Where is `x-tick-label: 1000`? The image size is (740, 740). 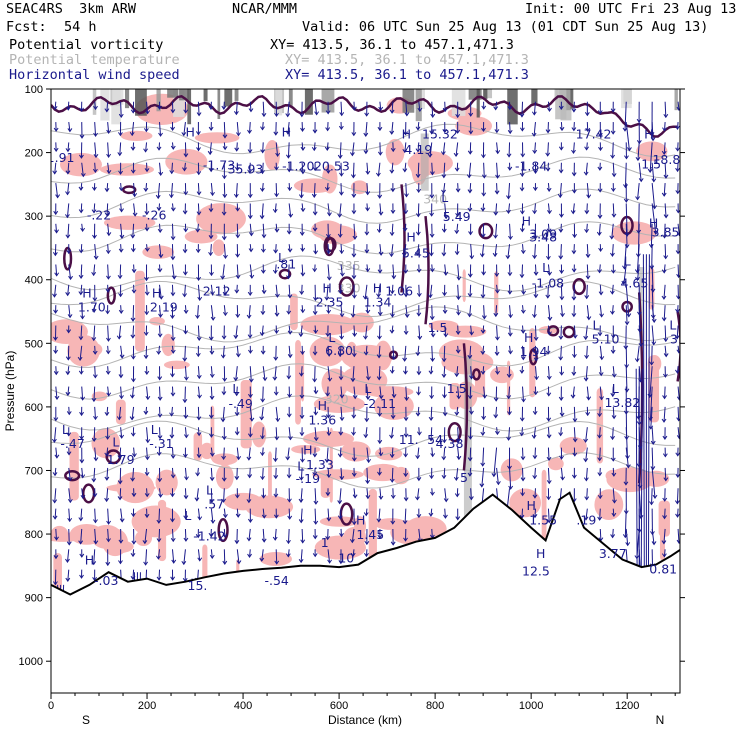
x-tick-label: 1000 is located at coordinates (531, 706).